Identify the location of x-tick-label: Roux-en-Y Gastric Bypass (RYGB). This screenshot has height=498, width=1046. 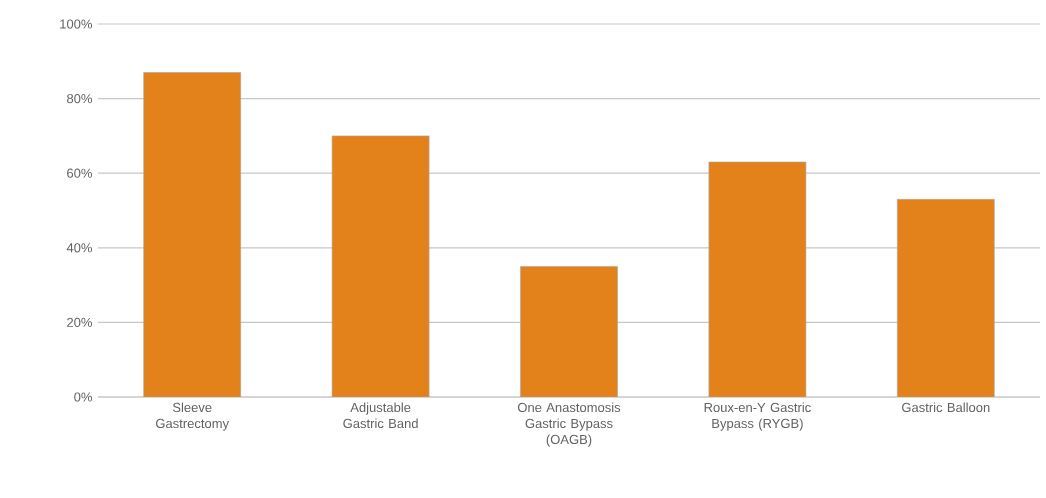
(757, 416).